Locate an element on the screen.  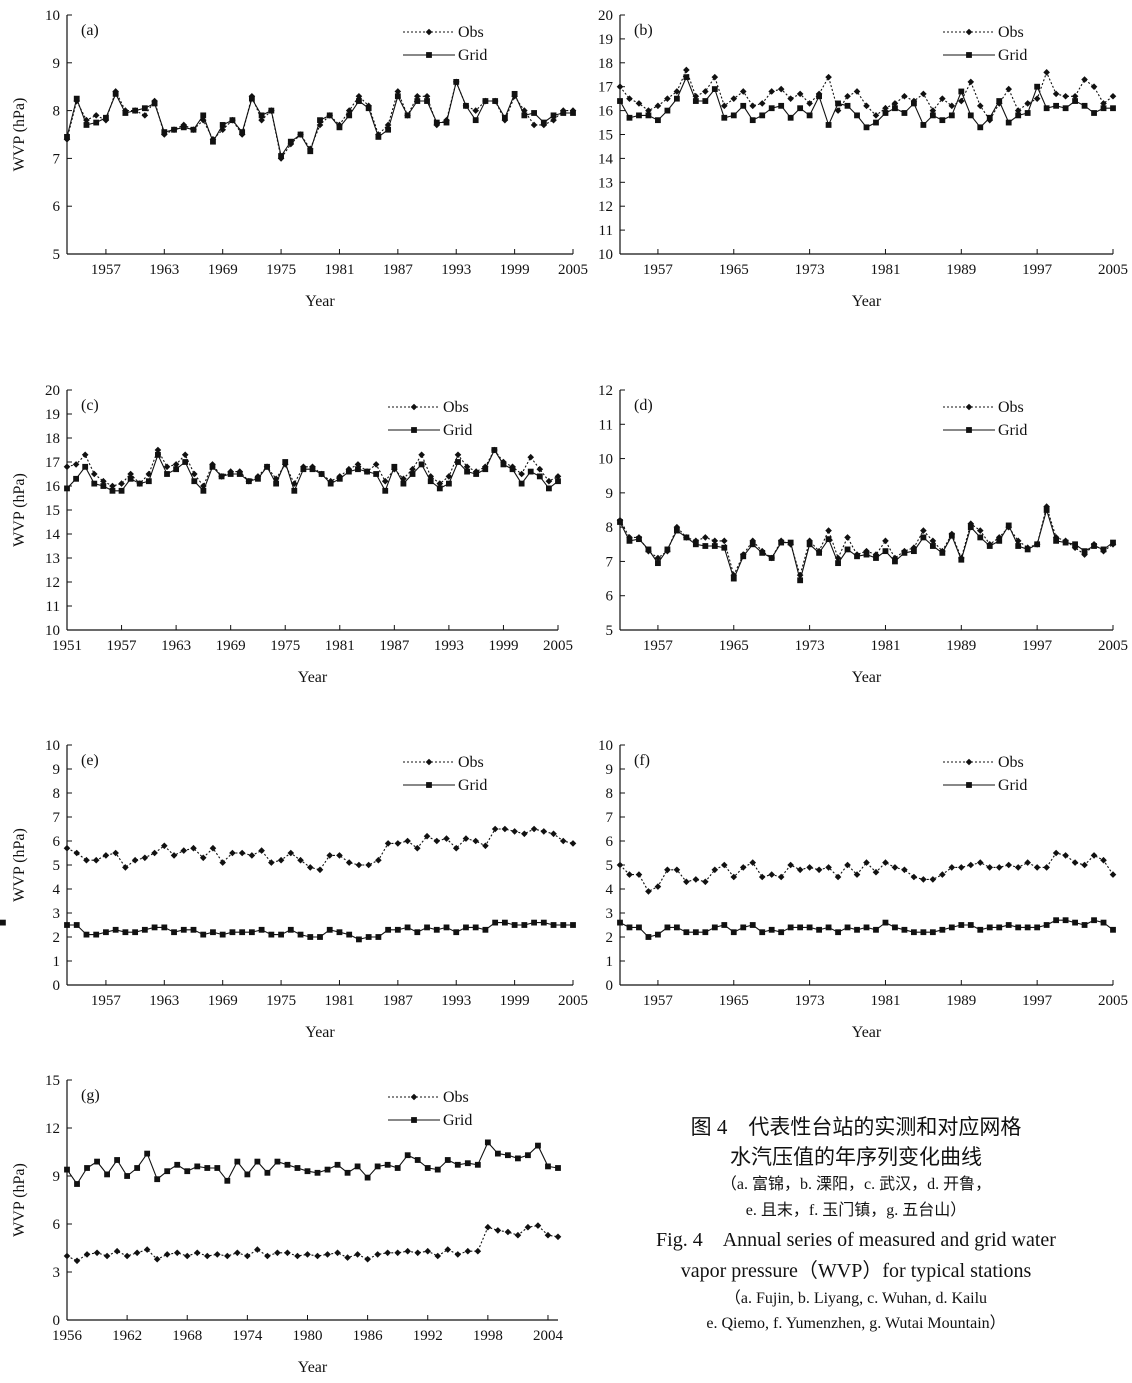
legend-marker-grid is located at coordinates (414, 430).